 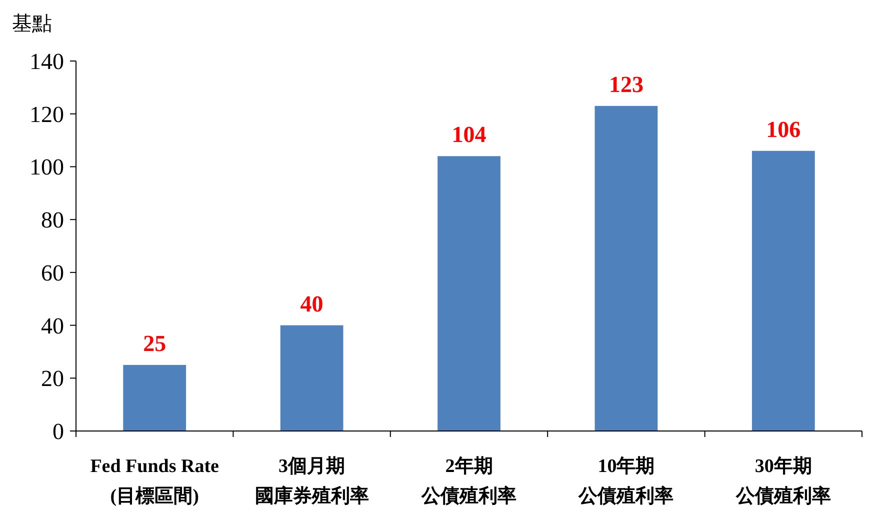 I want to click on y-tick-label: 140, so click(x=47, y=61).